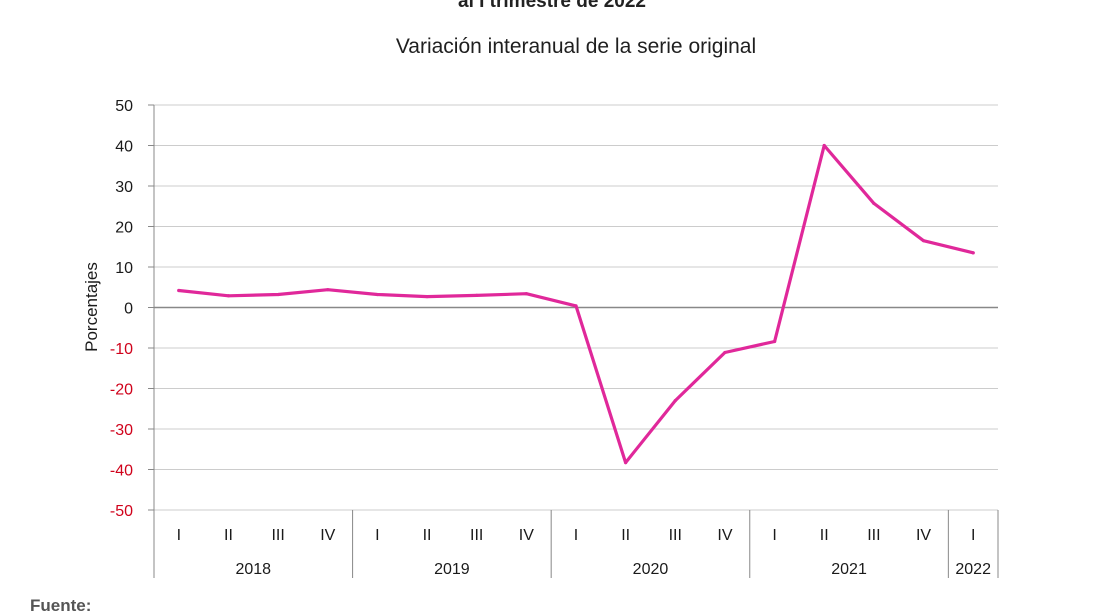 The width and height of the screenshot is (1104, 616). I want to click on y-tick-label: 0, so click(128, 309).